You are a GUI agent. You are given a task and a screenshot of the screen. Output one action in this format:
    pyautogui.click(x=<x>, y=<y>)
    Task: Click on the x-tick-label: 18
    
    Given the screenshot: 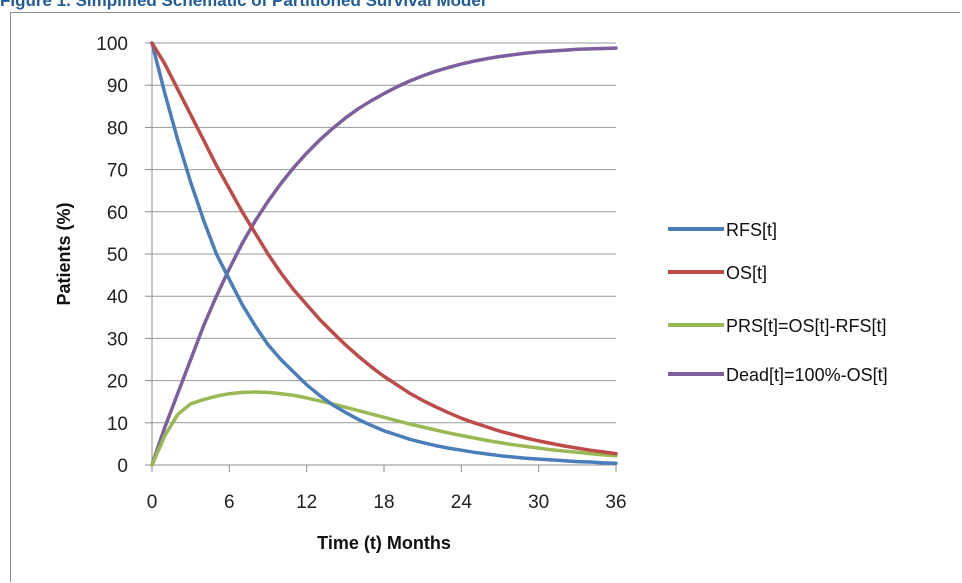 What is the action you would take?
    pyautogui.click(x=383, y=502)
    